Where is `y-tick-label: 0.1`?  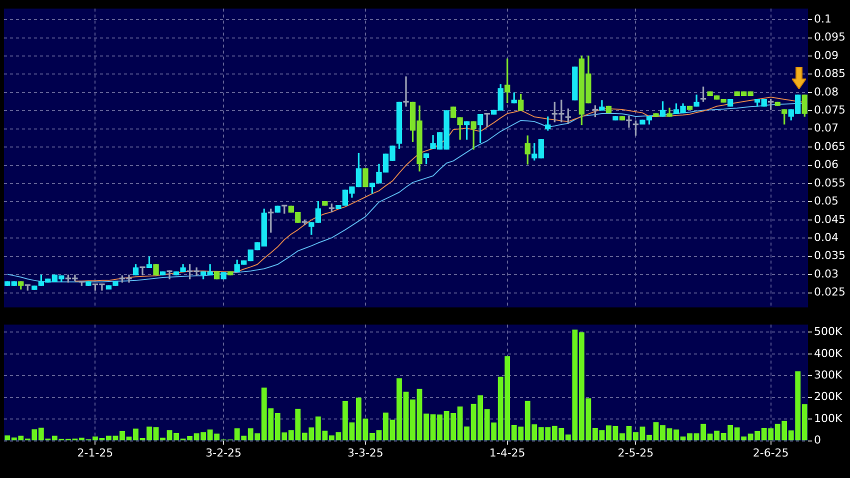
y-tick-label: 0.1 is located at coordinates (823, 19).